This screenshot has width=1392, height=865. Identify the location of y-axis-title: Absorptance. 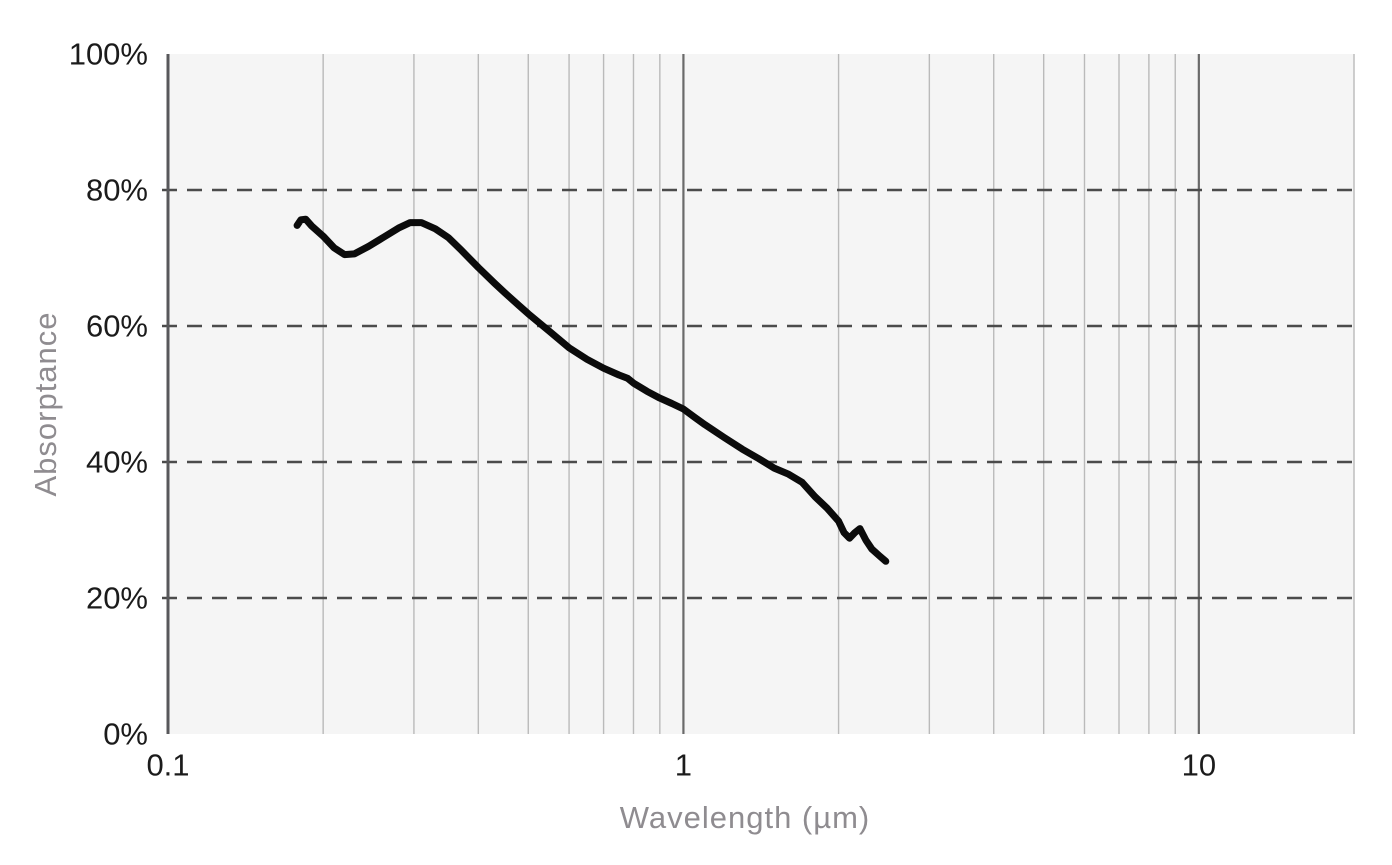
(45, 404).